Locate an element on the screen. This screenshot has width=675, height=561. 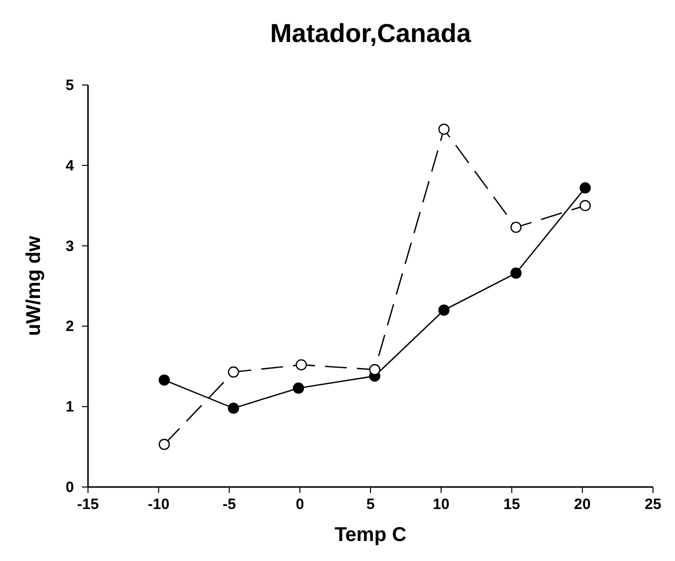
y-tick-label: 1 is located at coordinates (70, 407).